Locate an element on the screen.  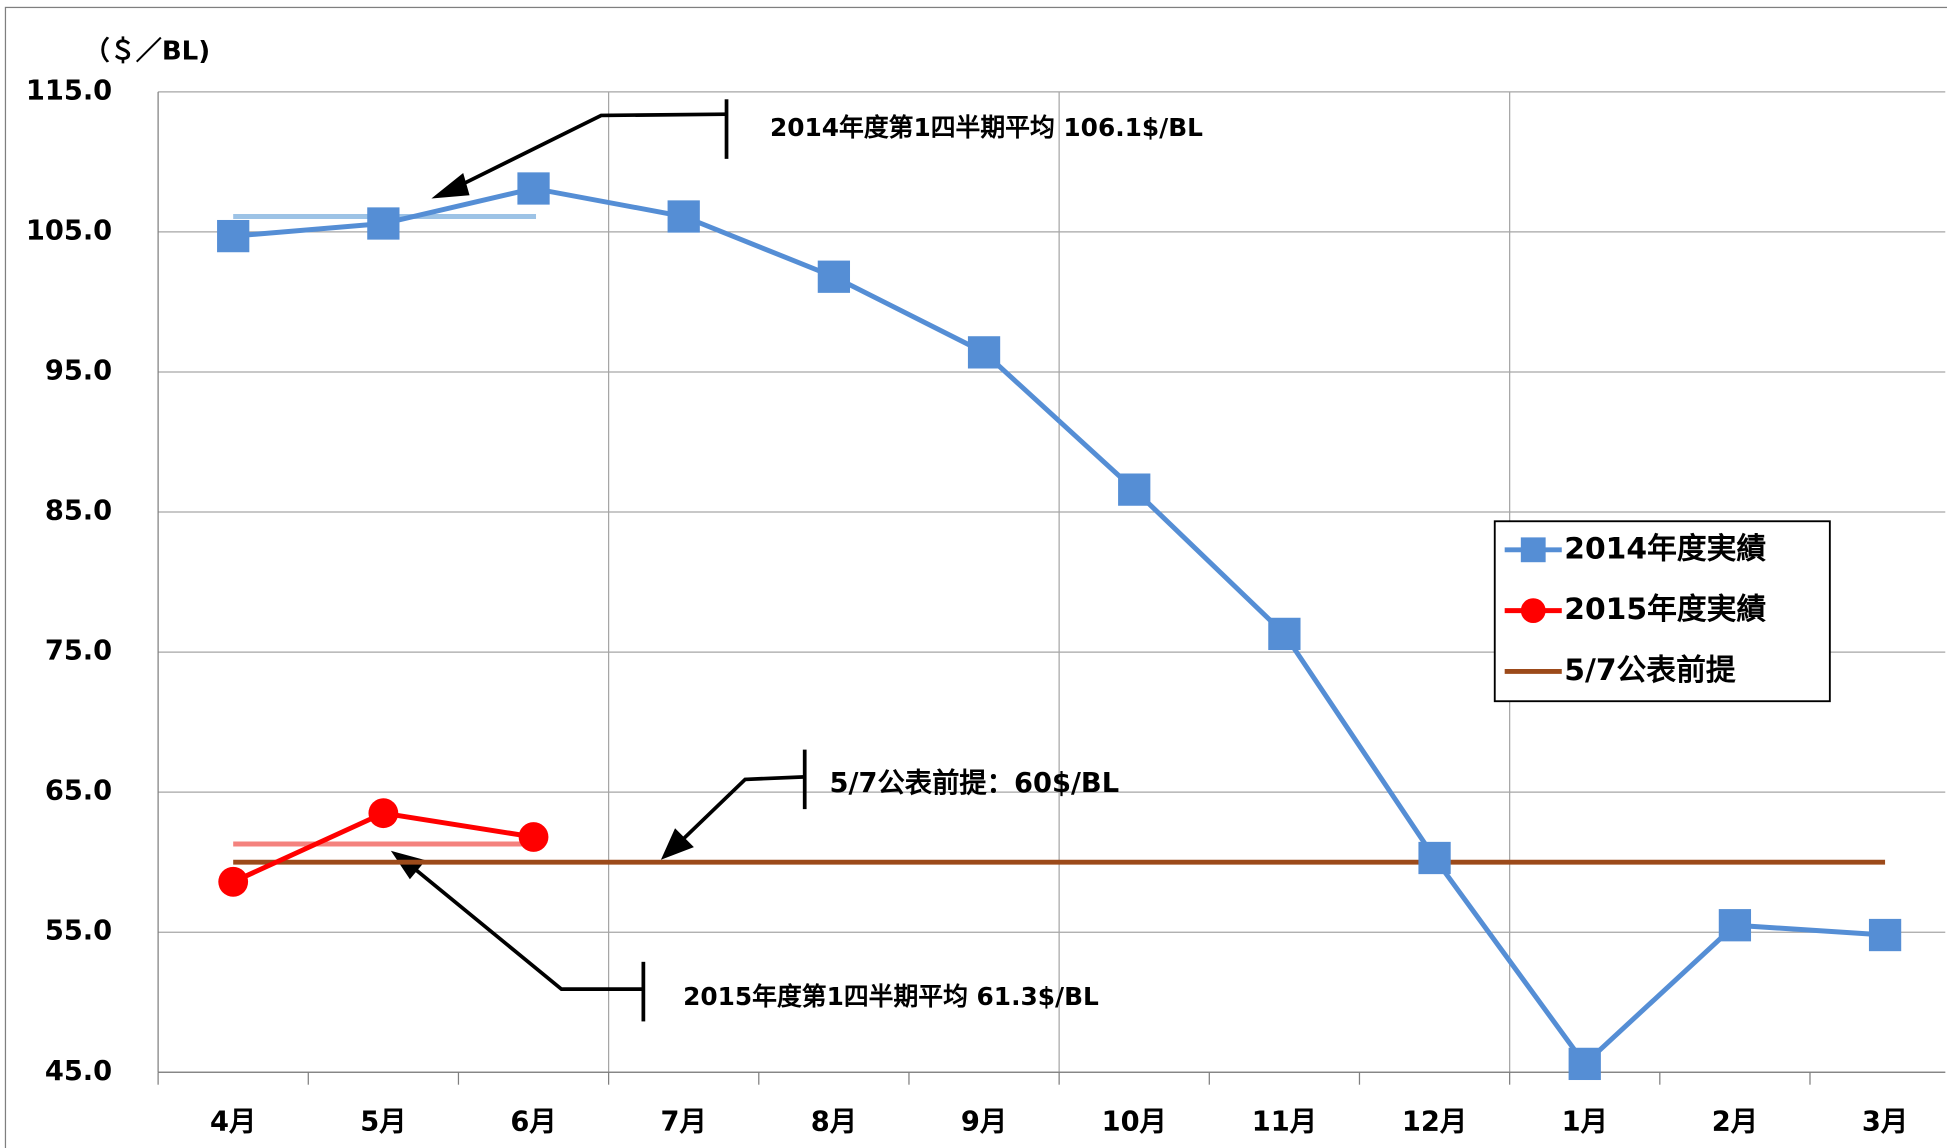
y-tick-label: 85.0 is located at coordinates (78, 511).